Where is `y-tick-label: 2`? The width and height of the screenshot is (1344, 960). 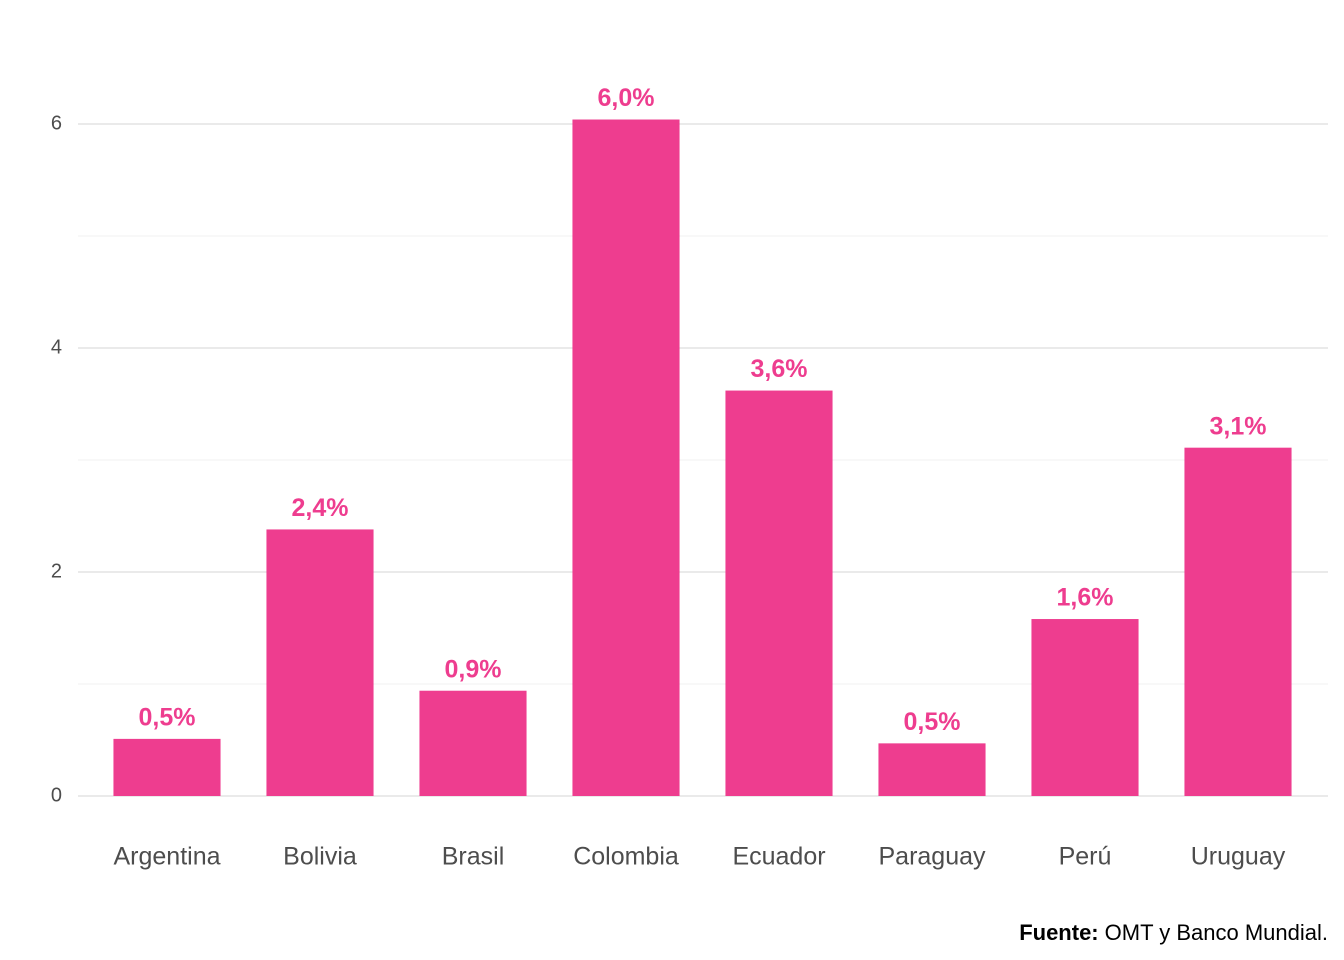
y-tick-label: 2 is located at coordinates (56, 571).